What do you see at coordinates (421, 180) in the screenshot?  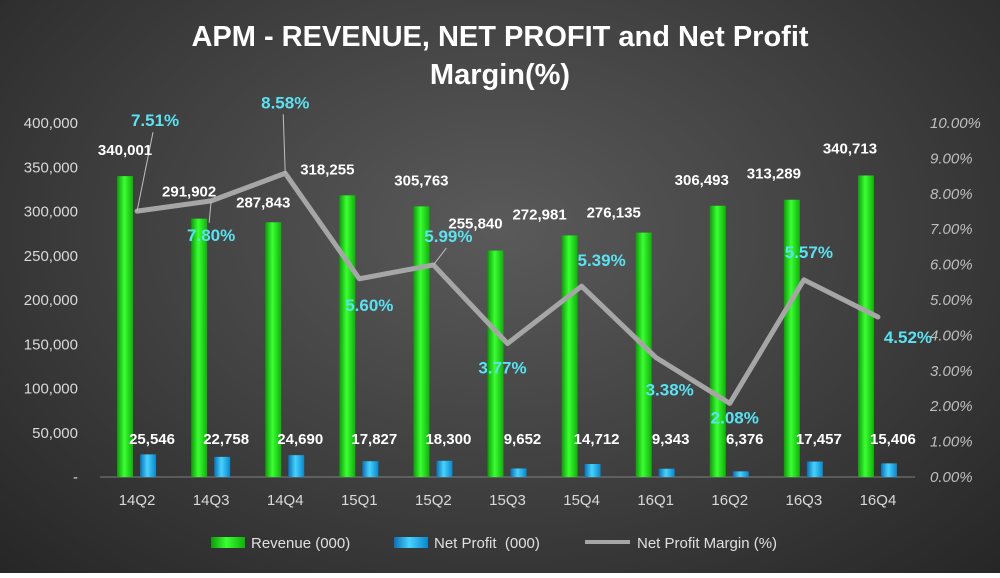 I see `revenue-data-label: 305,763` at bounding box center [421, 180].